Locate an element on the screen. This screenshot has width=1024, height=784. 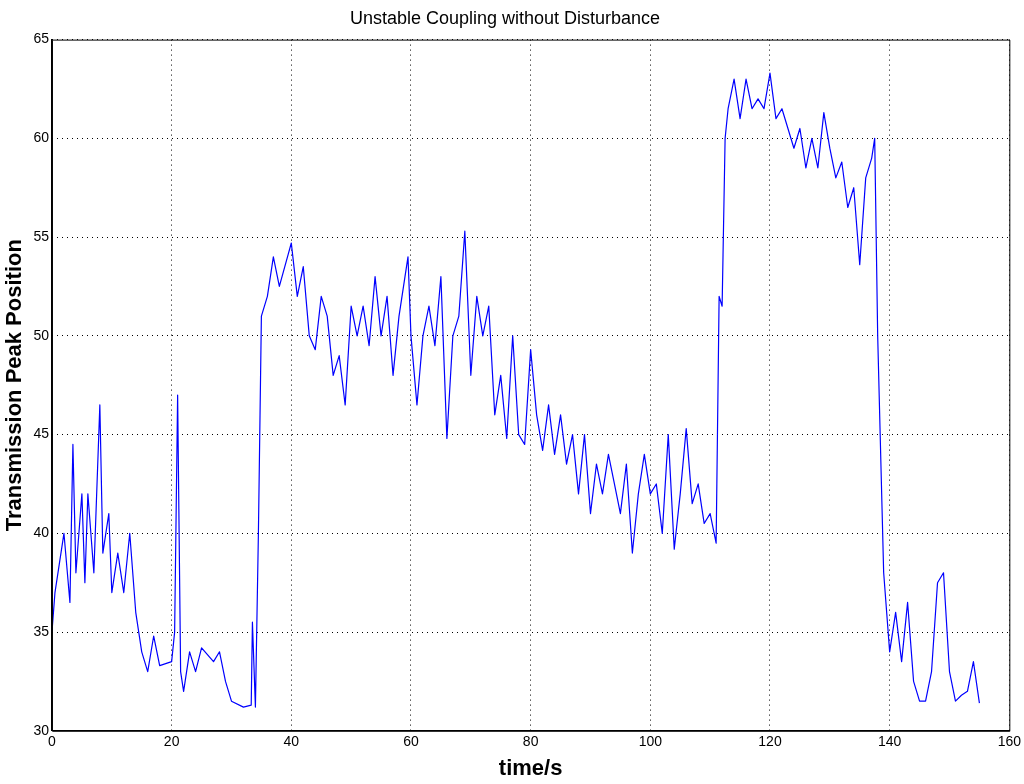
x-tick-label: 160 is located at coordinates (1009, 741).